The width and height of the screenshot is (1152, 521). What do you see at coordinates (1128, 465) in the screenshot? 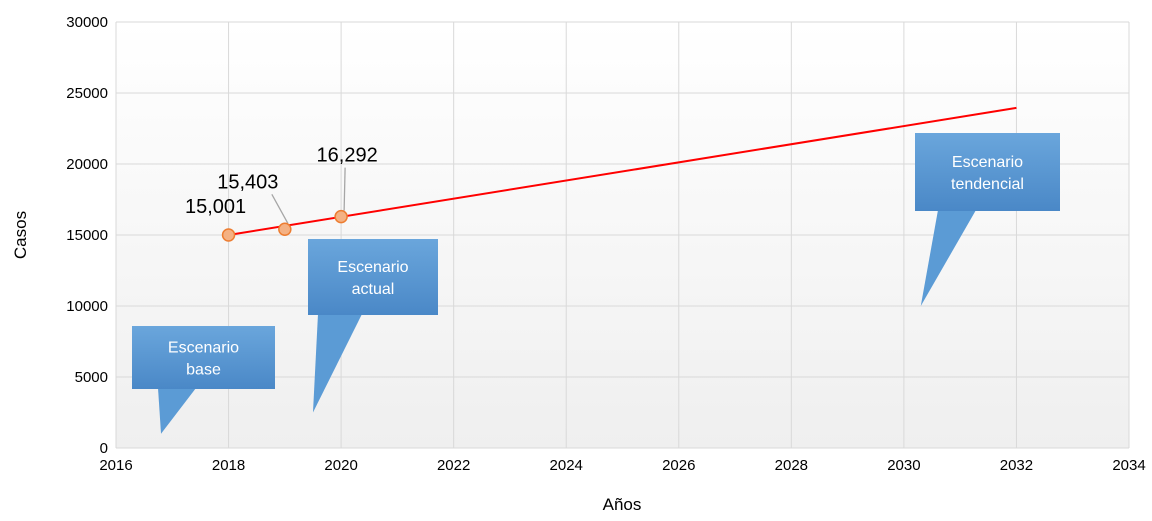
I see `x-tick-label: 2034` at bounding box center [1128, 465].